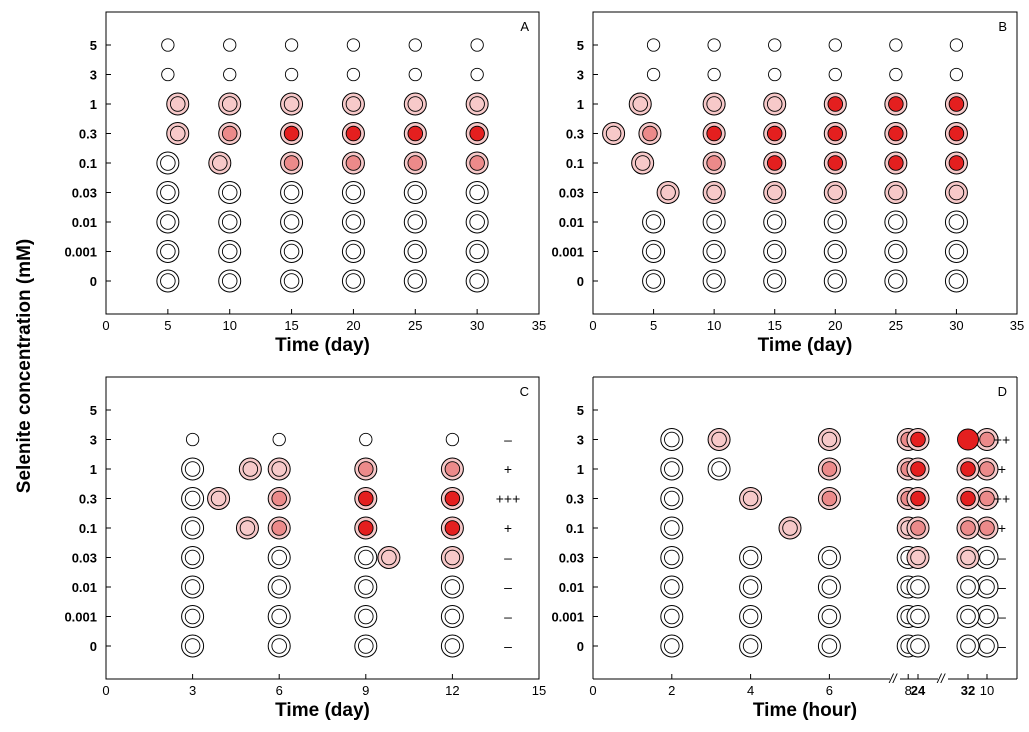  Describe the element at coordinates (539, 325) in the screenshot. I see `x-tick-label: 35` at that location.